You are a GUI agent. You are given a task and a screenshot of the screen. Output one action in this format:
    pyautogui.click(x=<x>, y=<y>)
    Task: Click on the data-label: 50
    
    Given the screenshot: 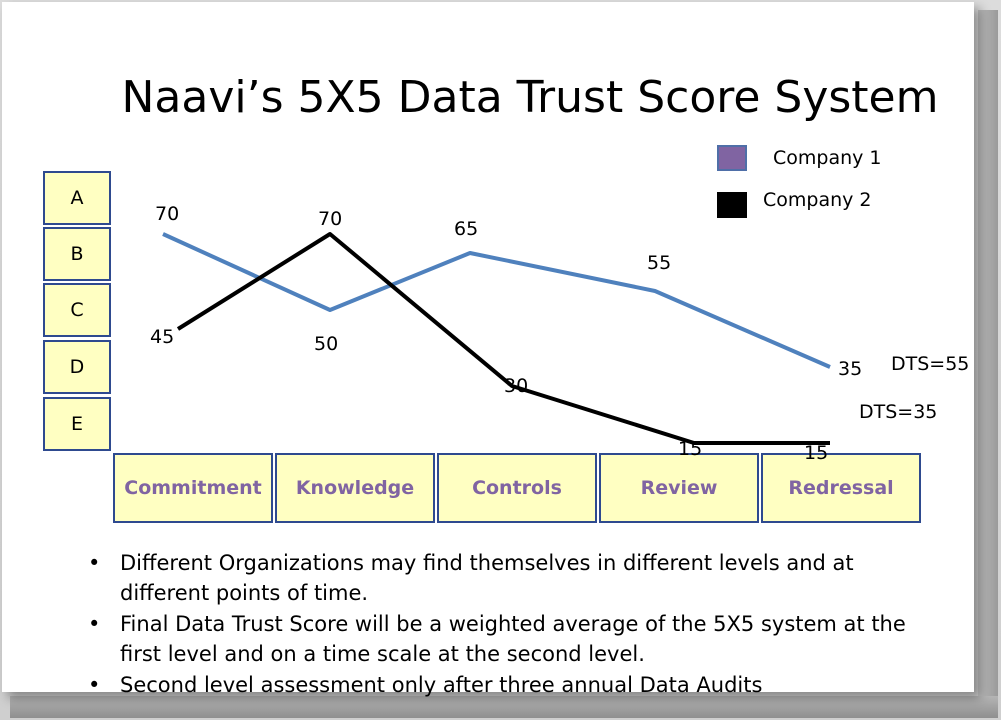 What is the action you would take?
    pyautogui.click(x=326, y=344)
    